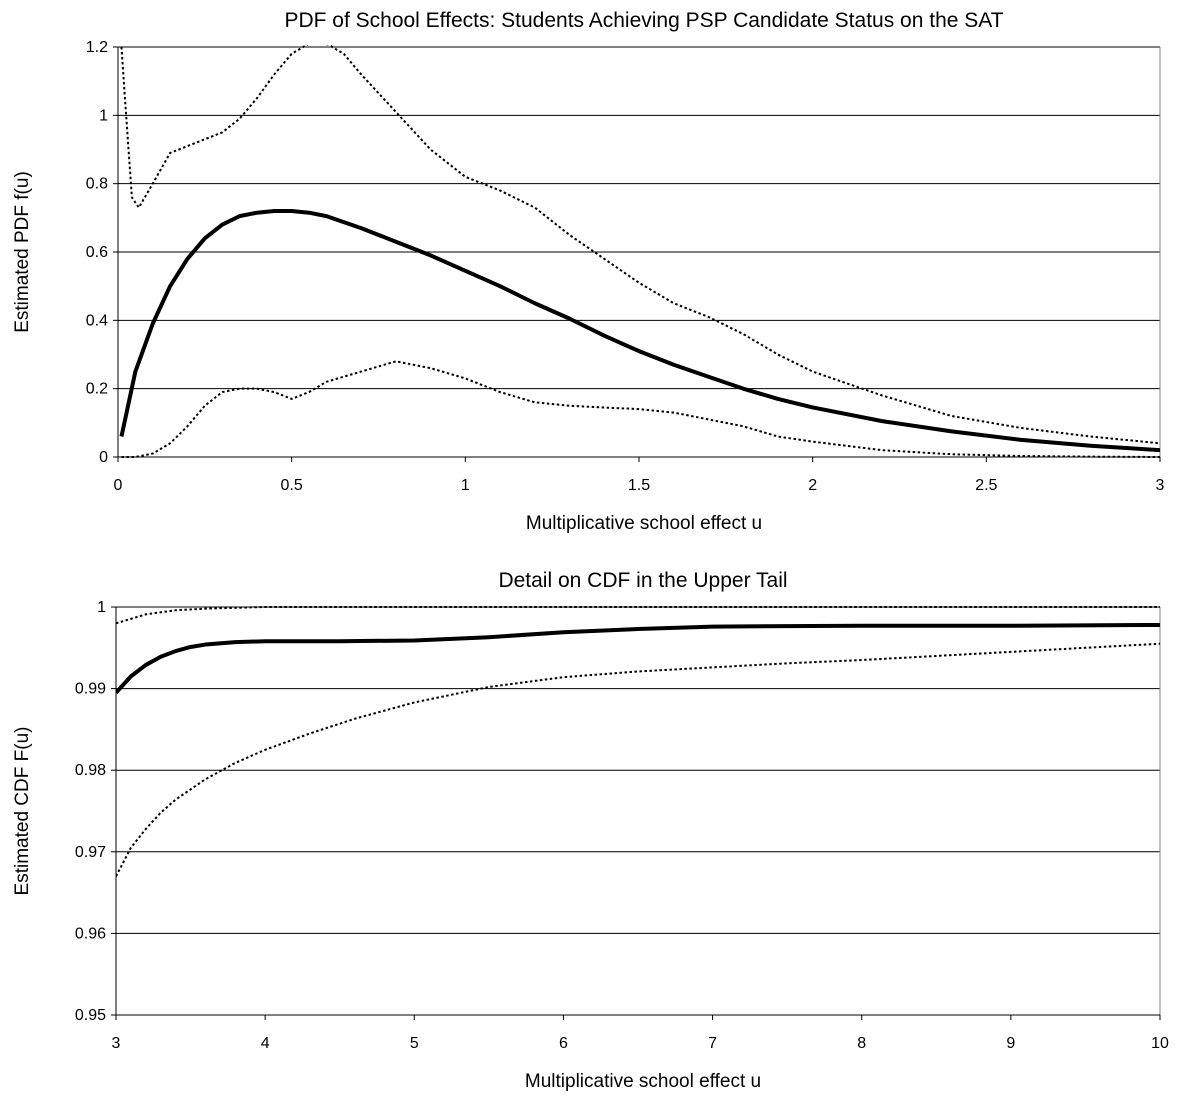  I want to click on y-tick-label: 0.99, so click(90, 689).